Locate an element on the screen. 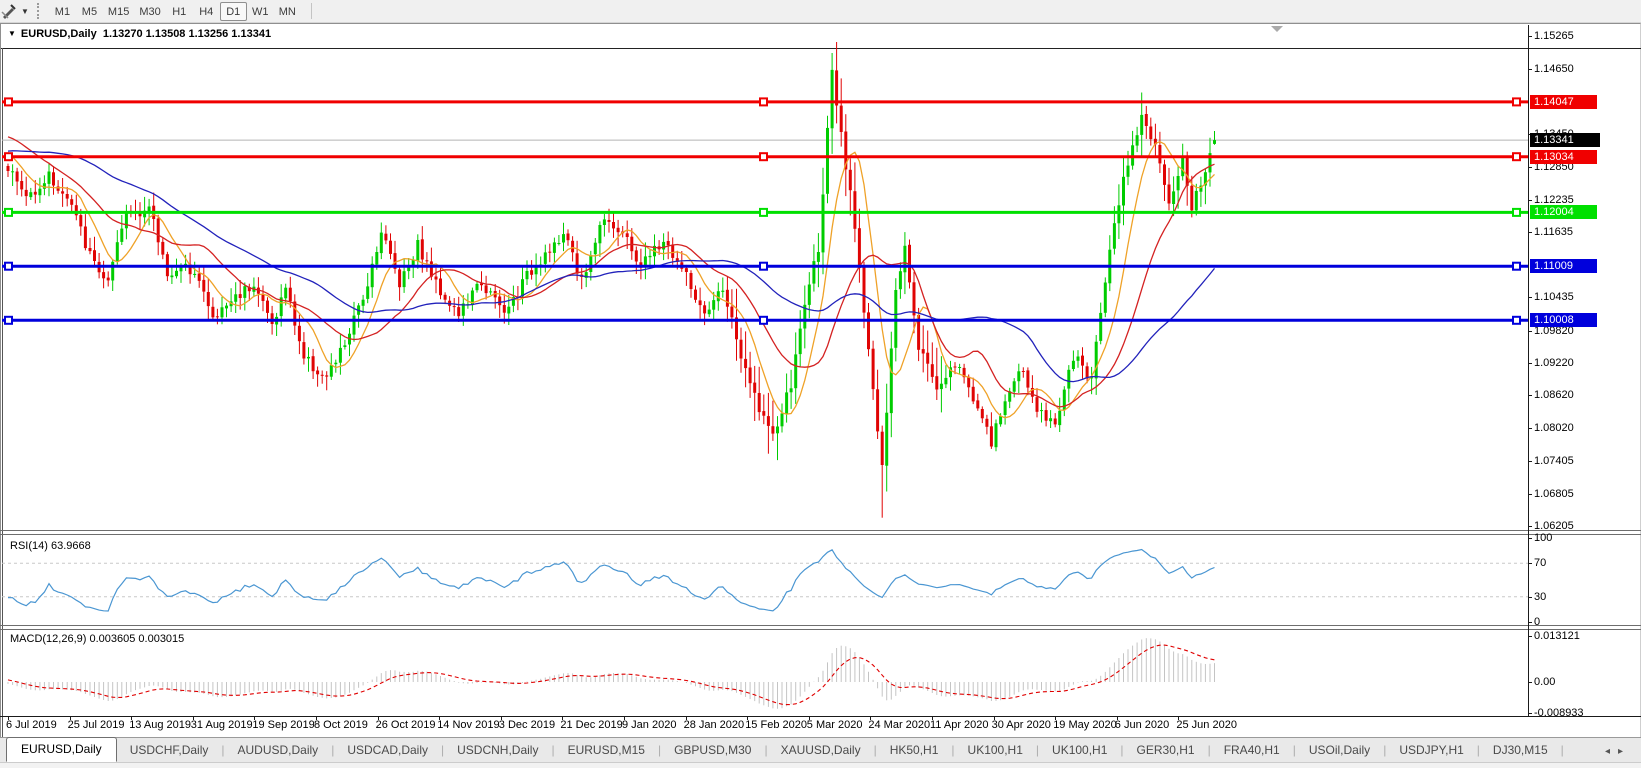 The height and width of the screenshot is (768, 1641). chart-inner-border-left is located at coordinates (2, 394).